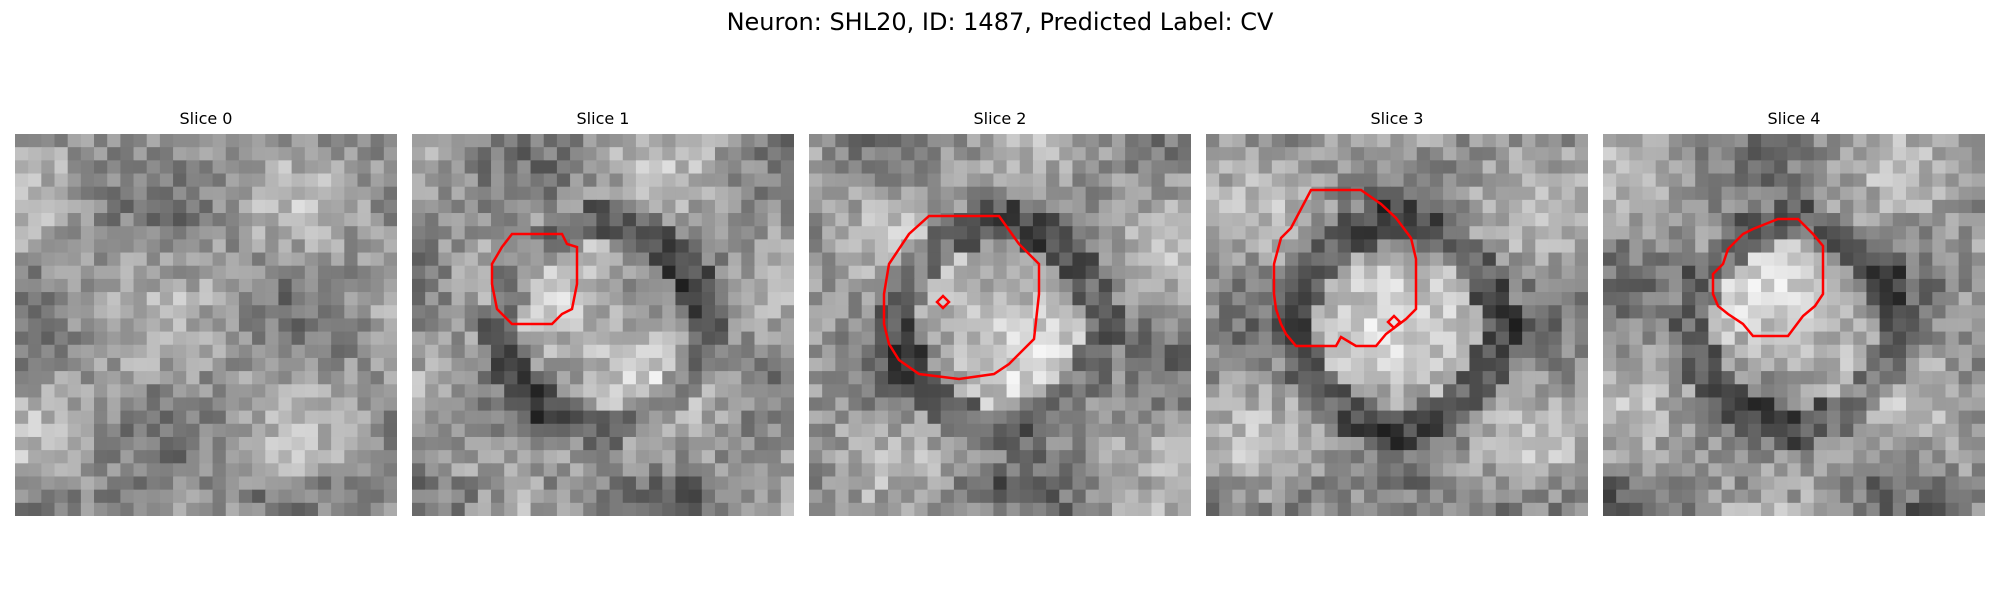 Image resolution: width=2000 pixels, height=600 pixels. What do you see at coordinates (1000, 118) in the screenshot?
I see `slice-title: Slice 2` at bounding box center [1000, 118].